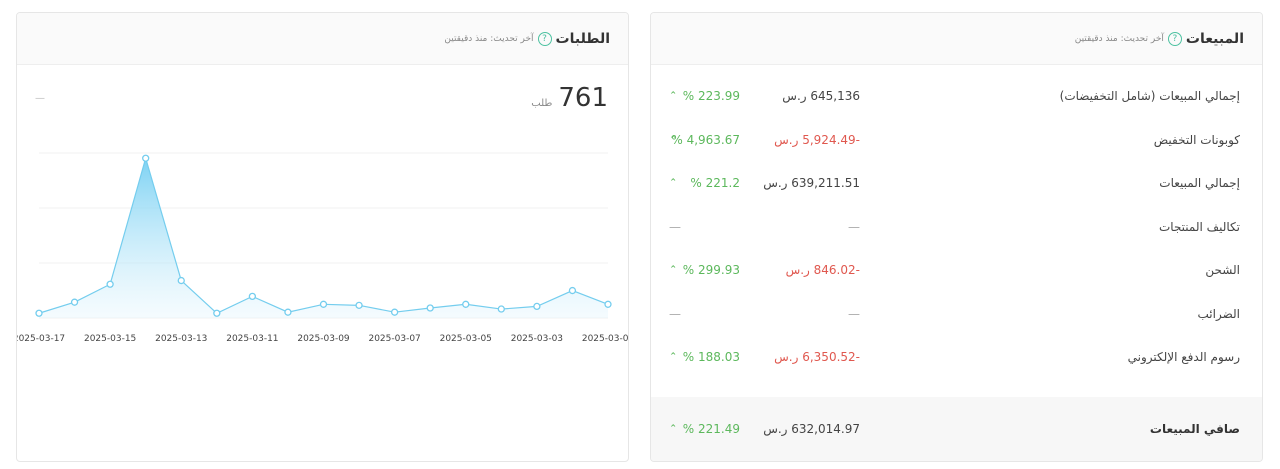 The image size is (1280, 469). Describe the element at coordinates (322, 39) in the screenshot. I see `orders-header: الطلبات ? آخر تحديث: منذ دقيقتين` at that location.